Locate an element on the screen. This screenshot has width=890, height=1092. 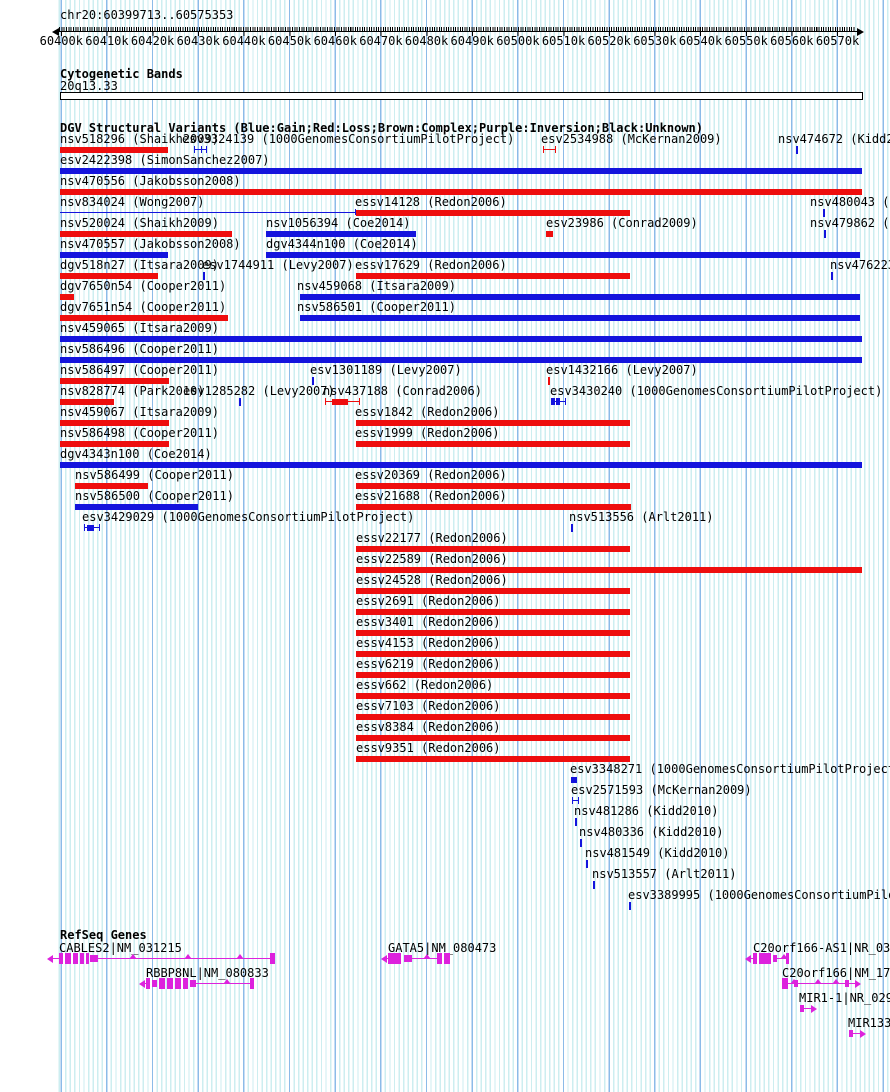
gene-label: CABLES2|NM_031215 is located at coordinates (120, 948).